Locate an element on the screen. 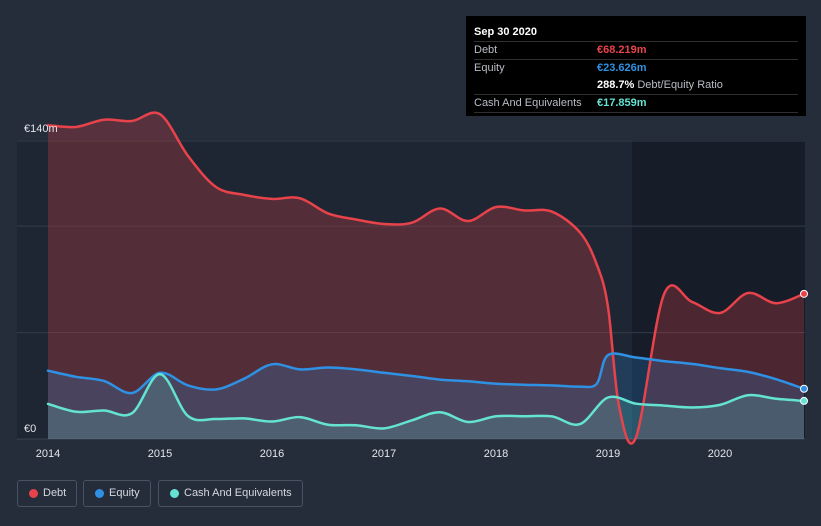 The width and height of the screenshot is (821, 526). tooltip-ratio-value: 288.7% is located at coordinates (616, 85).